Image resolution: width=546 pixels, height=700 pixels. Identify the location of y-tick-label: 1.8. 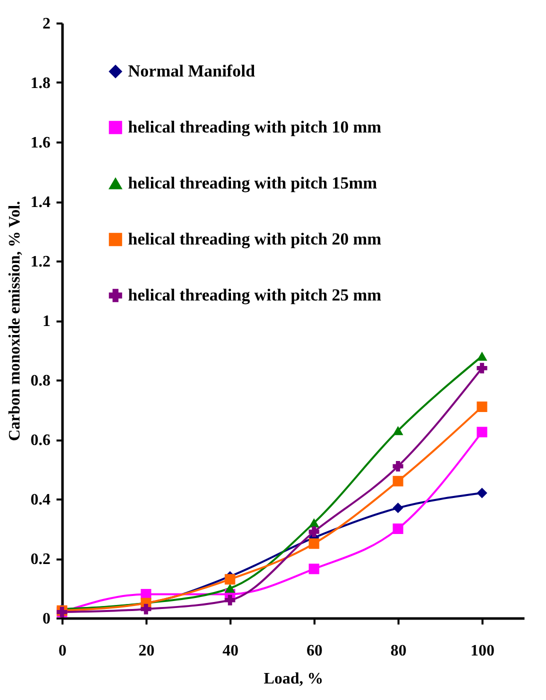
(40, 83).